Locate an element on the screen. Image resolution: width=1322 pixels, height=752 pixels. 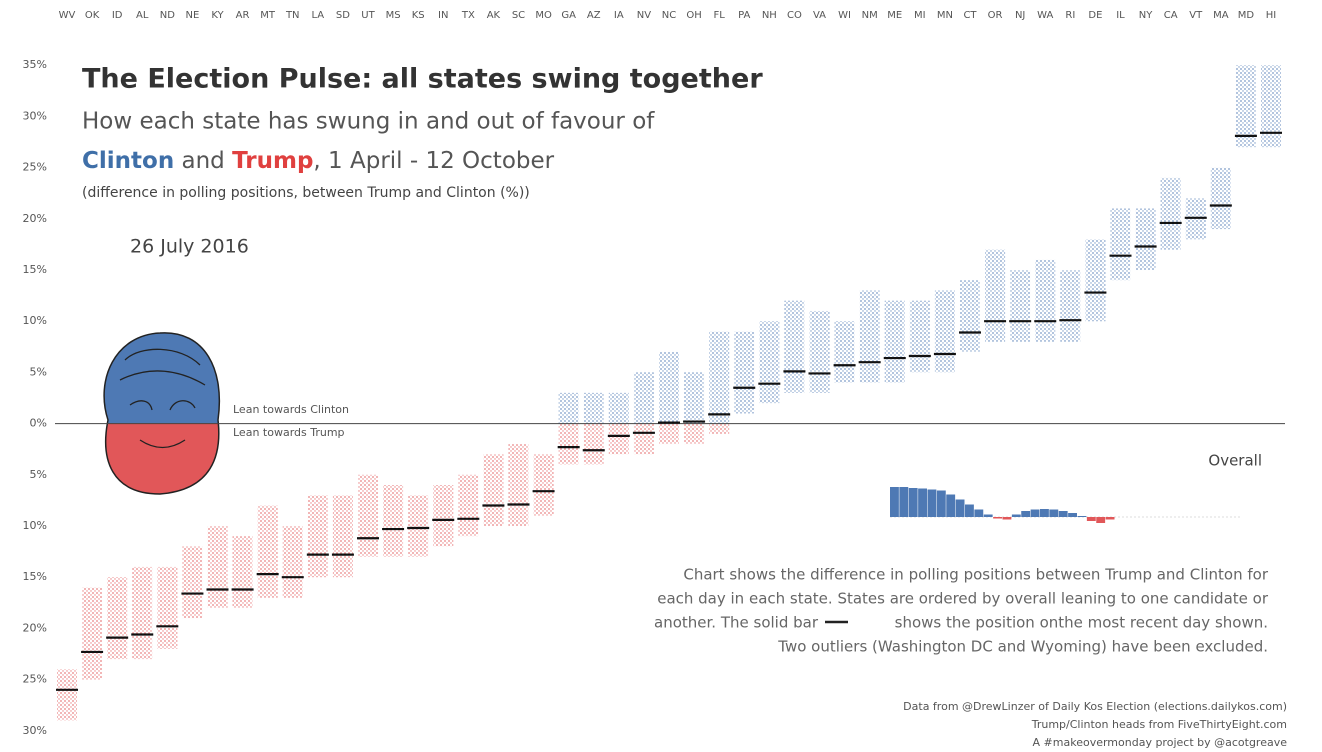
lean-label: Lean towards Trump is located at coordinates (289, 432).